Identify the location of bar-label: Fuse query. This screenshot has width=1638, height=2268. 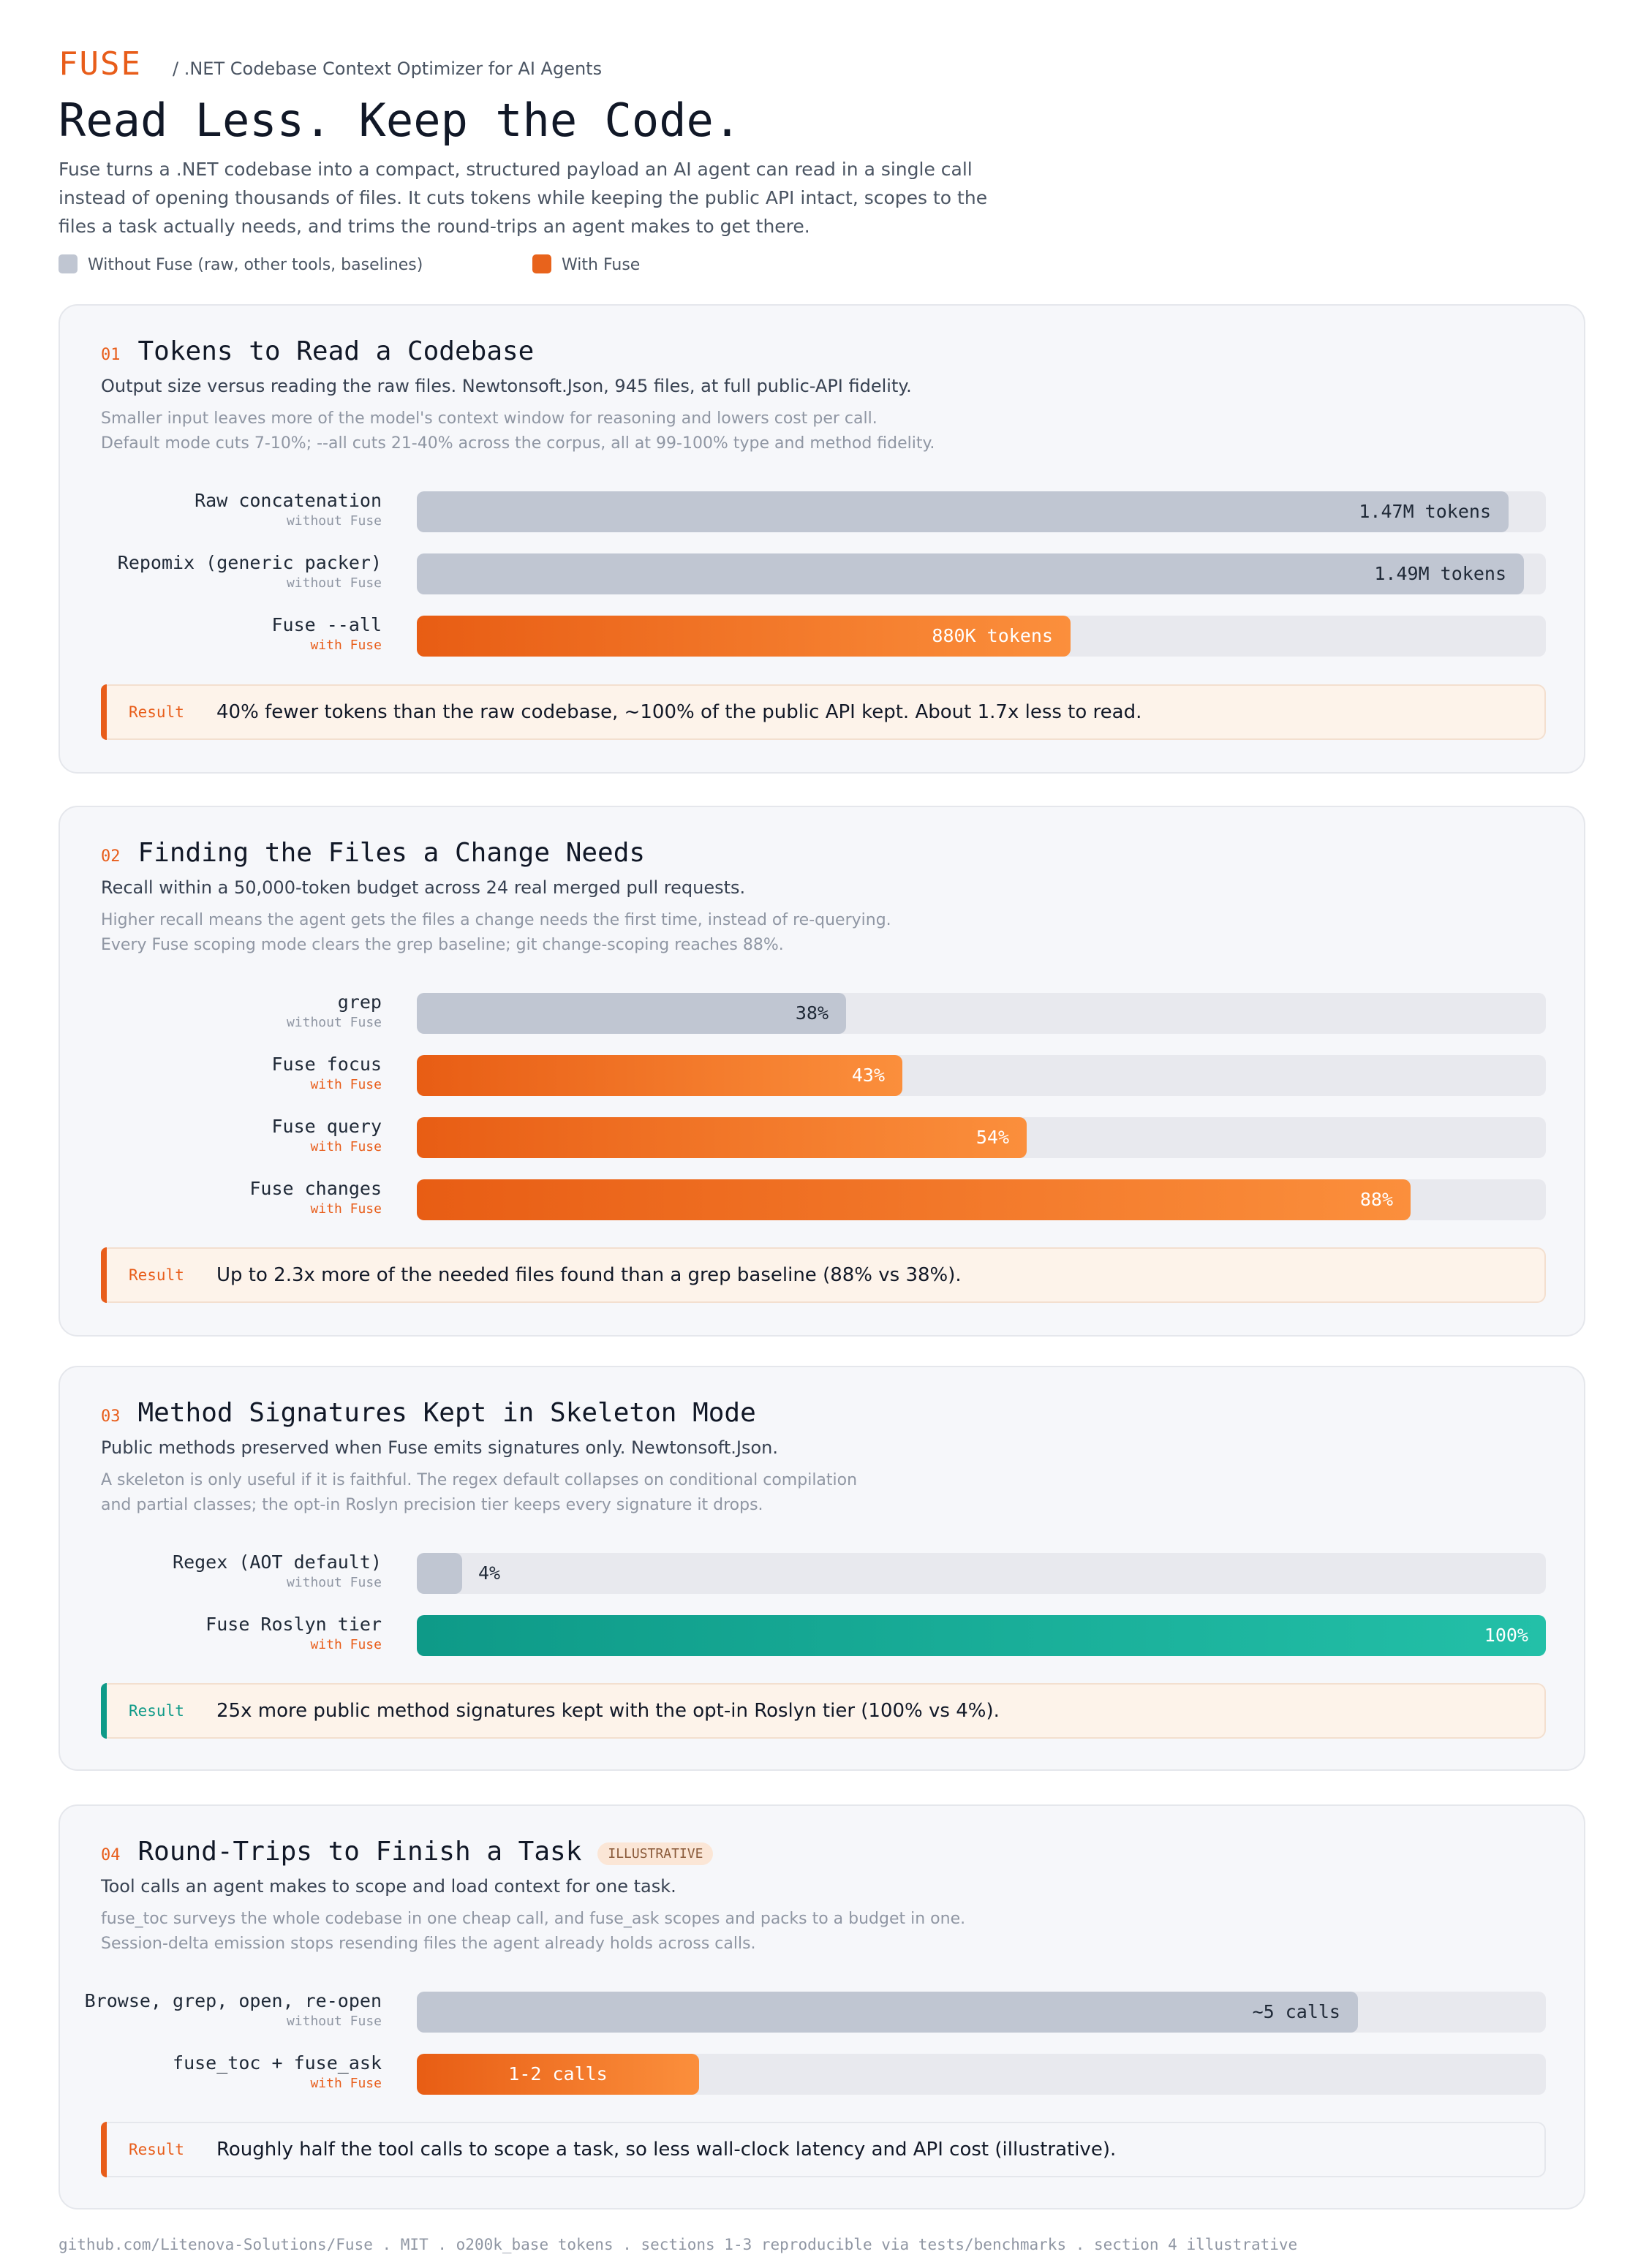
(326, 1126).